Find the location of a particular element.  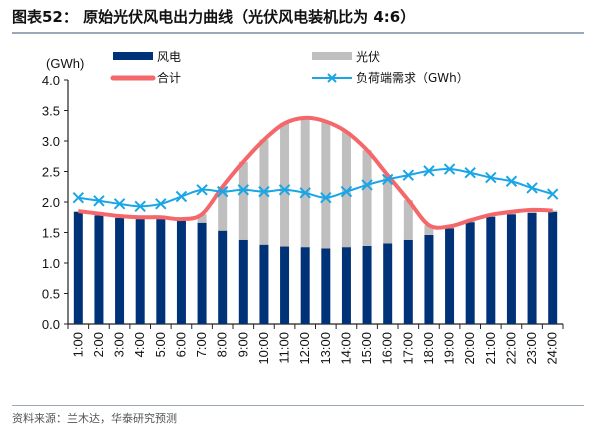

x-tick-label: 2:00 is located at coordinates (98, 344).